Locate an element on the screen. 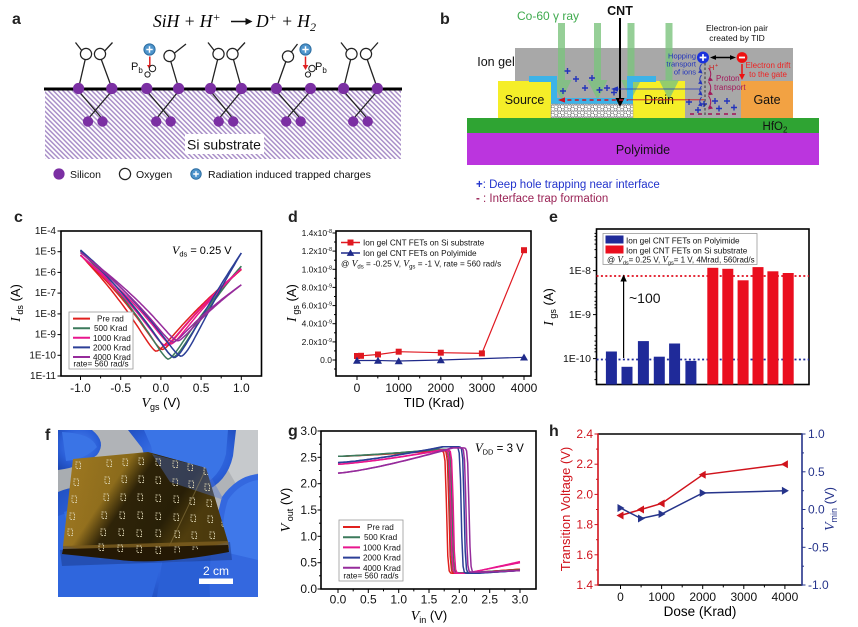 The width and height of the screenshot is (858, 627). svg-text: H is located at coordinates (711, 67).